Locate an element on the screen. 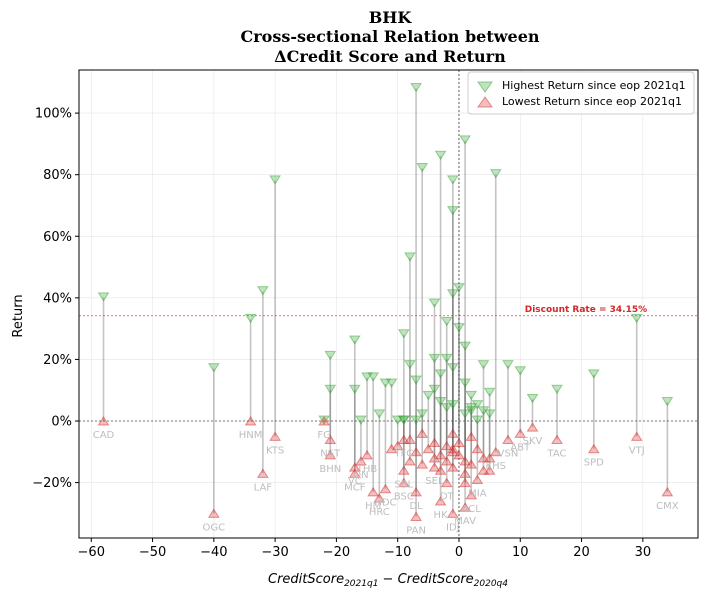  legend-high-label: Highest Return since eop 2021q1 is located at coordinates (594, 85).